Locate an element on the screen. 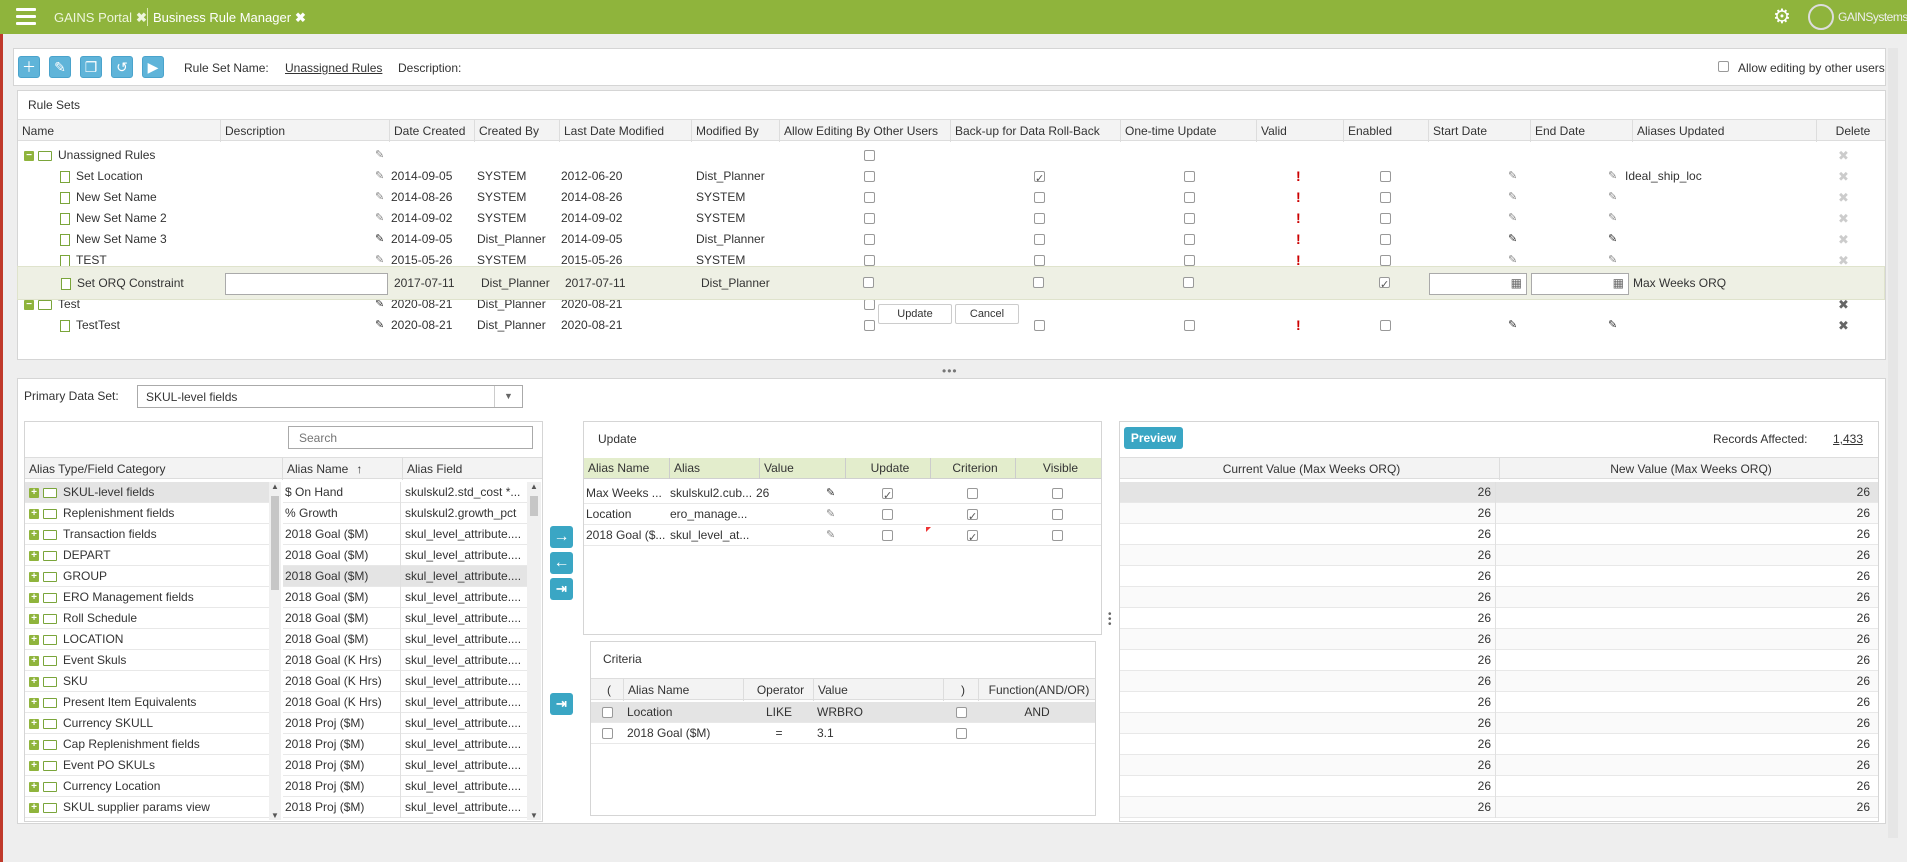  add-icon: ＋ is located at coordinates (29, 67).